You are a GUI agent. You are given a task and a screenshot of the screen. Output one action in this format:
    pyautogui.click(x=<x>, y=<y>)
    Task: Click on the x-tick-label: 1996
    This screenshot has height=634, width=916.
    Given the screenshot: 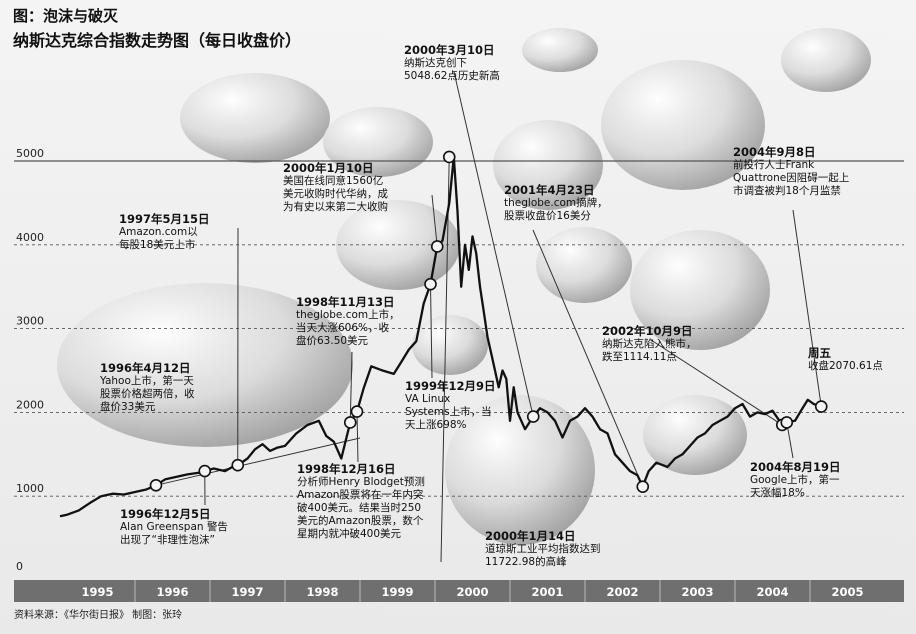 What is the action you would take?
    pyautogui.click(x=172, y=592)
    